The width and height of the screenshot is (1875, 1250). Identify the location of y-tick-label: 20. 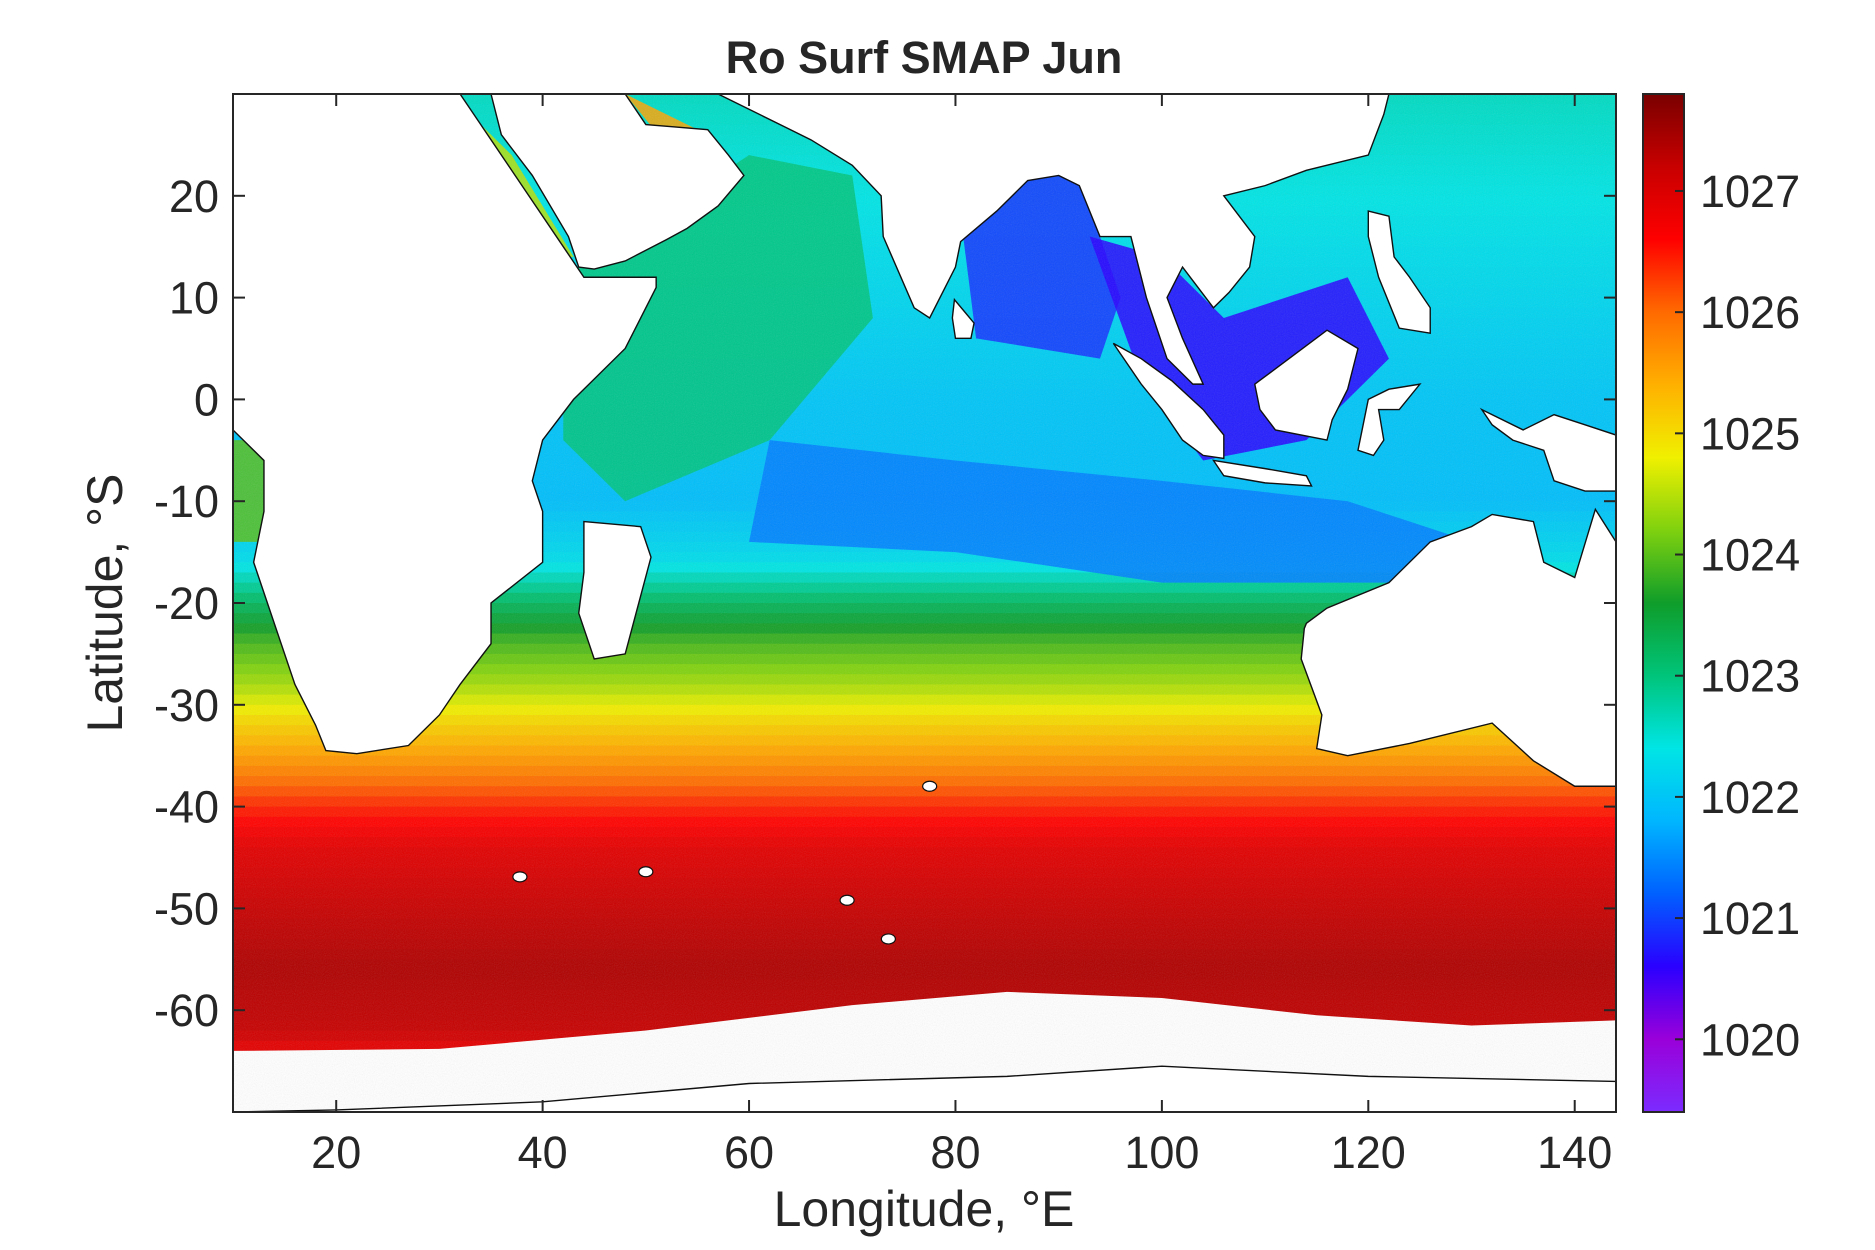
(194, 196).